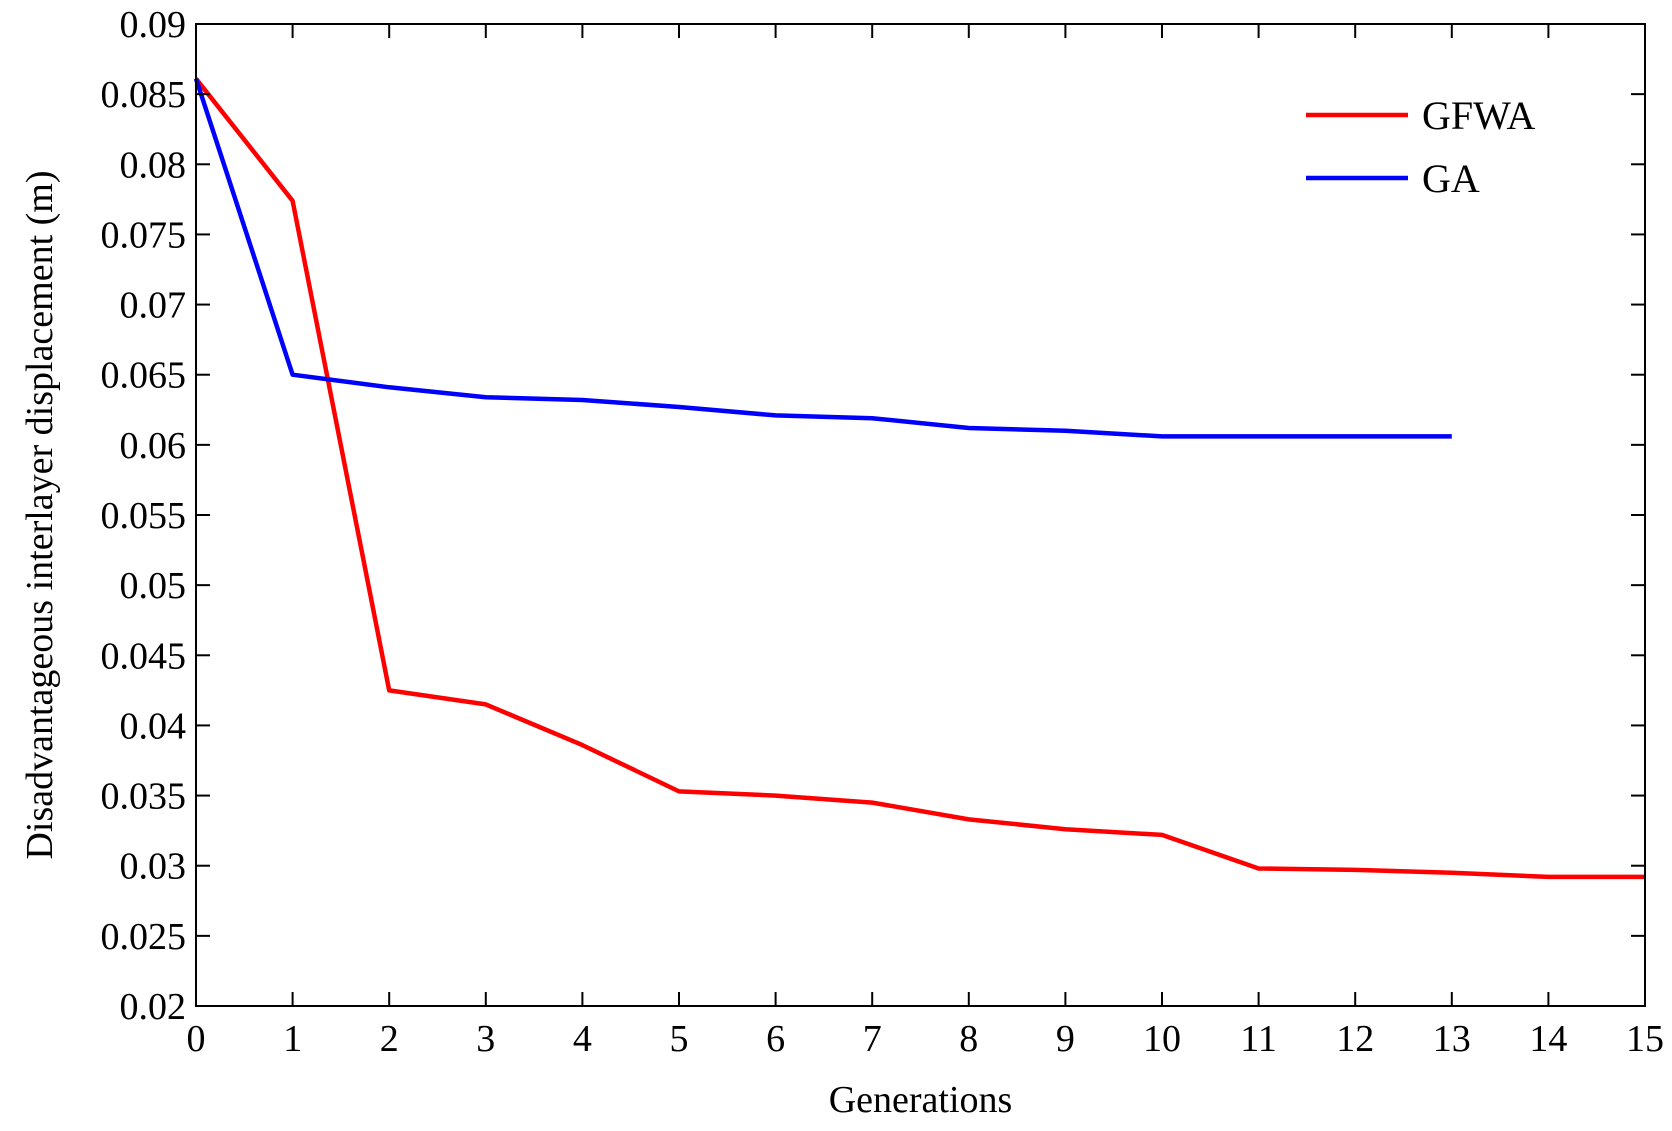 This screenshot has width=1672, height=1131. What do you see at coordinates (1258, 1039) in the screenshot?
I see `x-tick-label: 11` at bounding box center [1258, 1039].